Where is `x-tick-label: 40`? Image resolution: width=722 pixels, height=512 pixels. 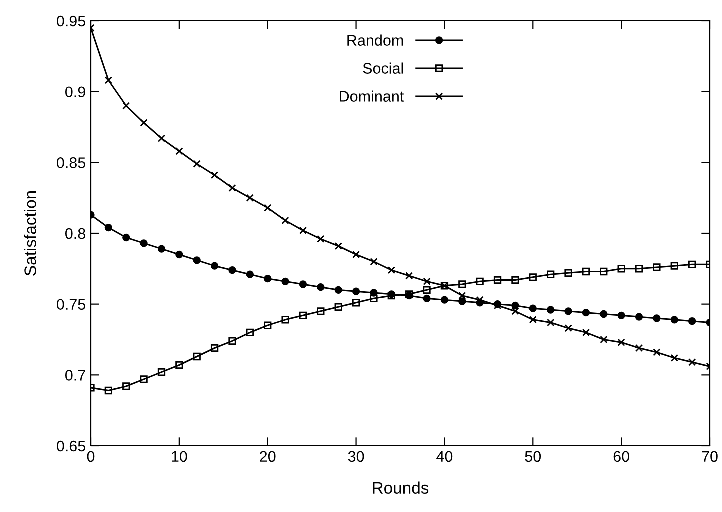
x-tick-label: 40 is located at coordinates (444, 456).